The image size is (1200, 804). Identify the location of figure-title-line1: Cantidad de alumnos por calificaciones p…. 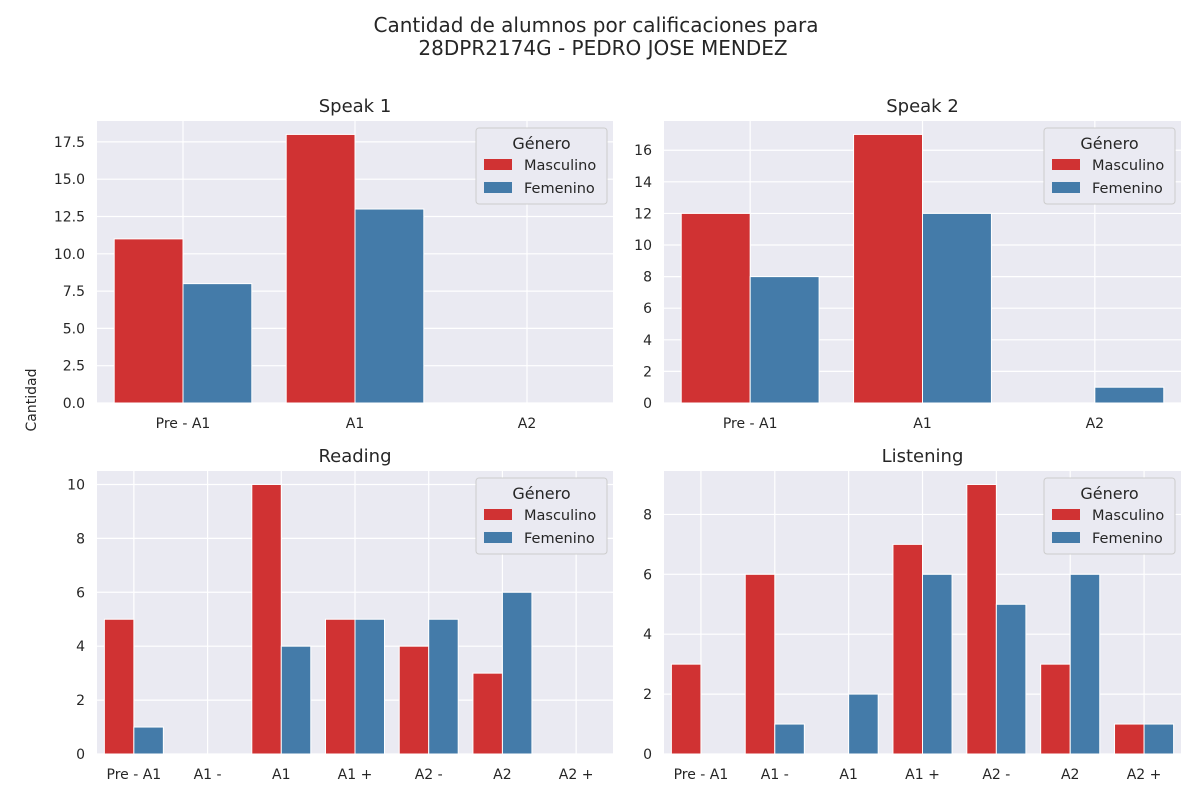
(595, 25).